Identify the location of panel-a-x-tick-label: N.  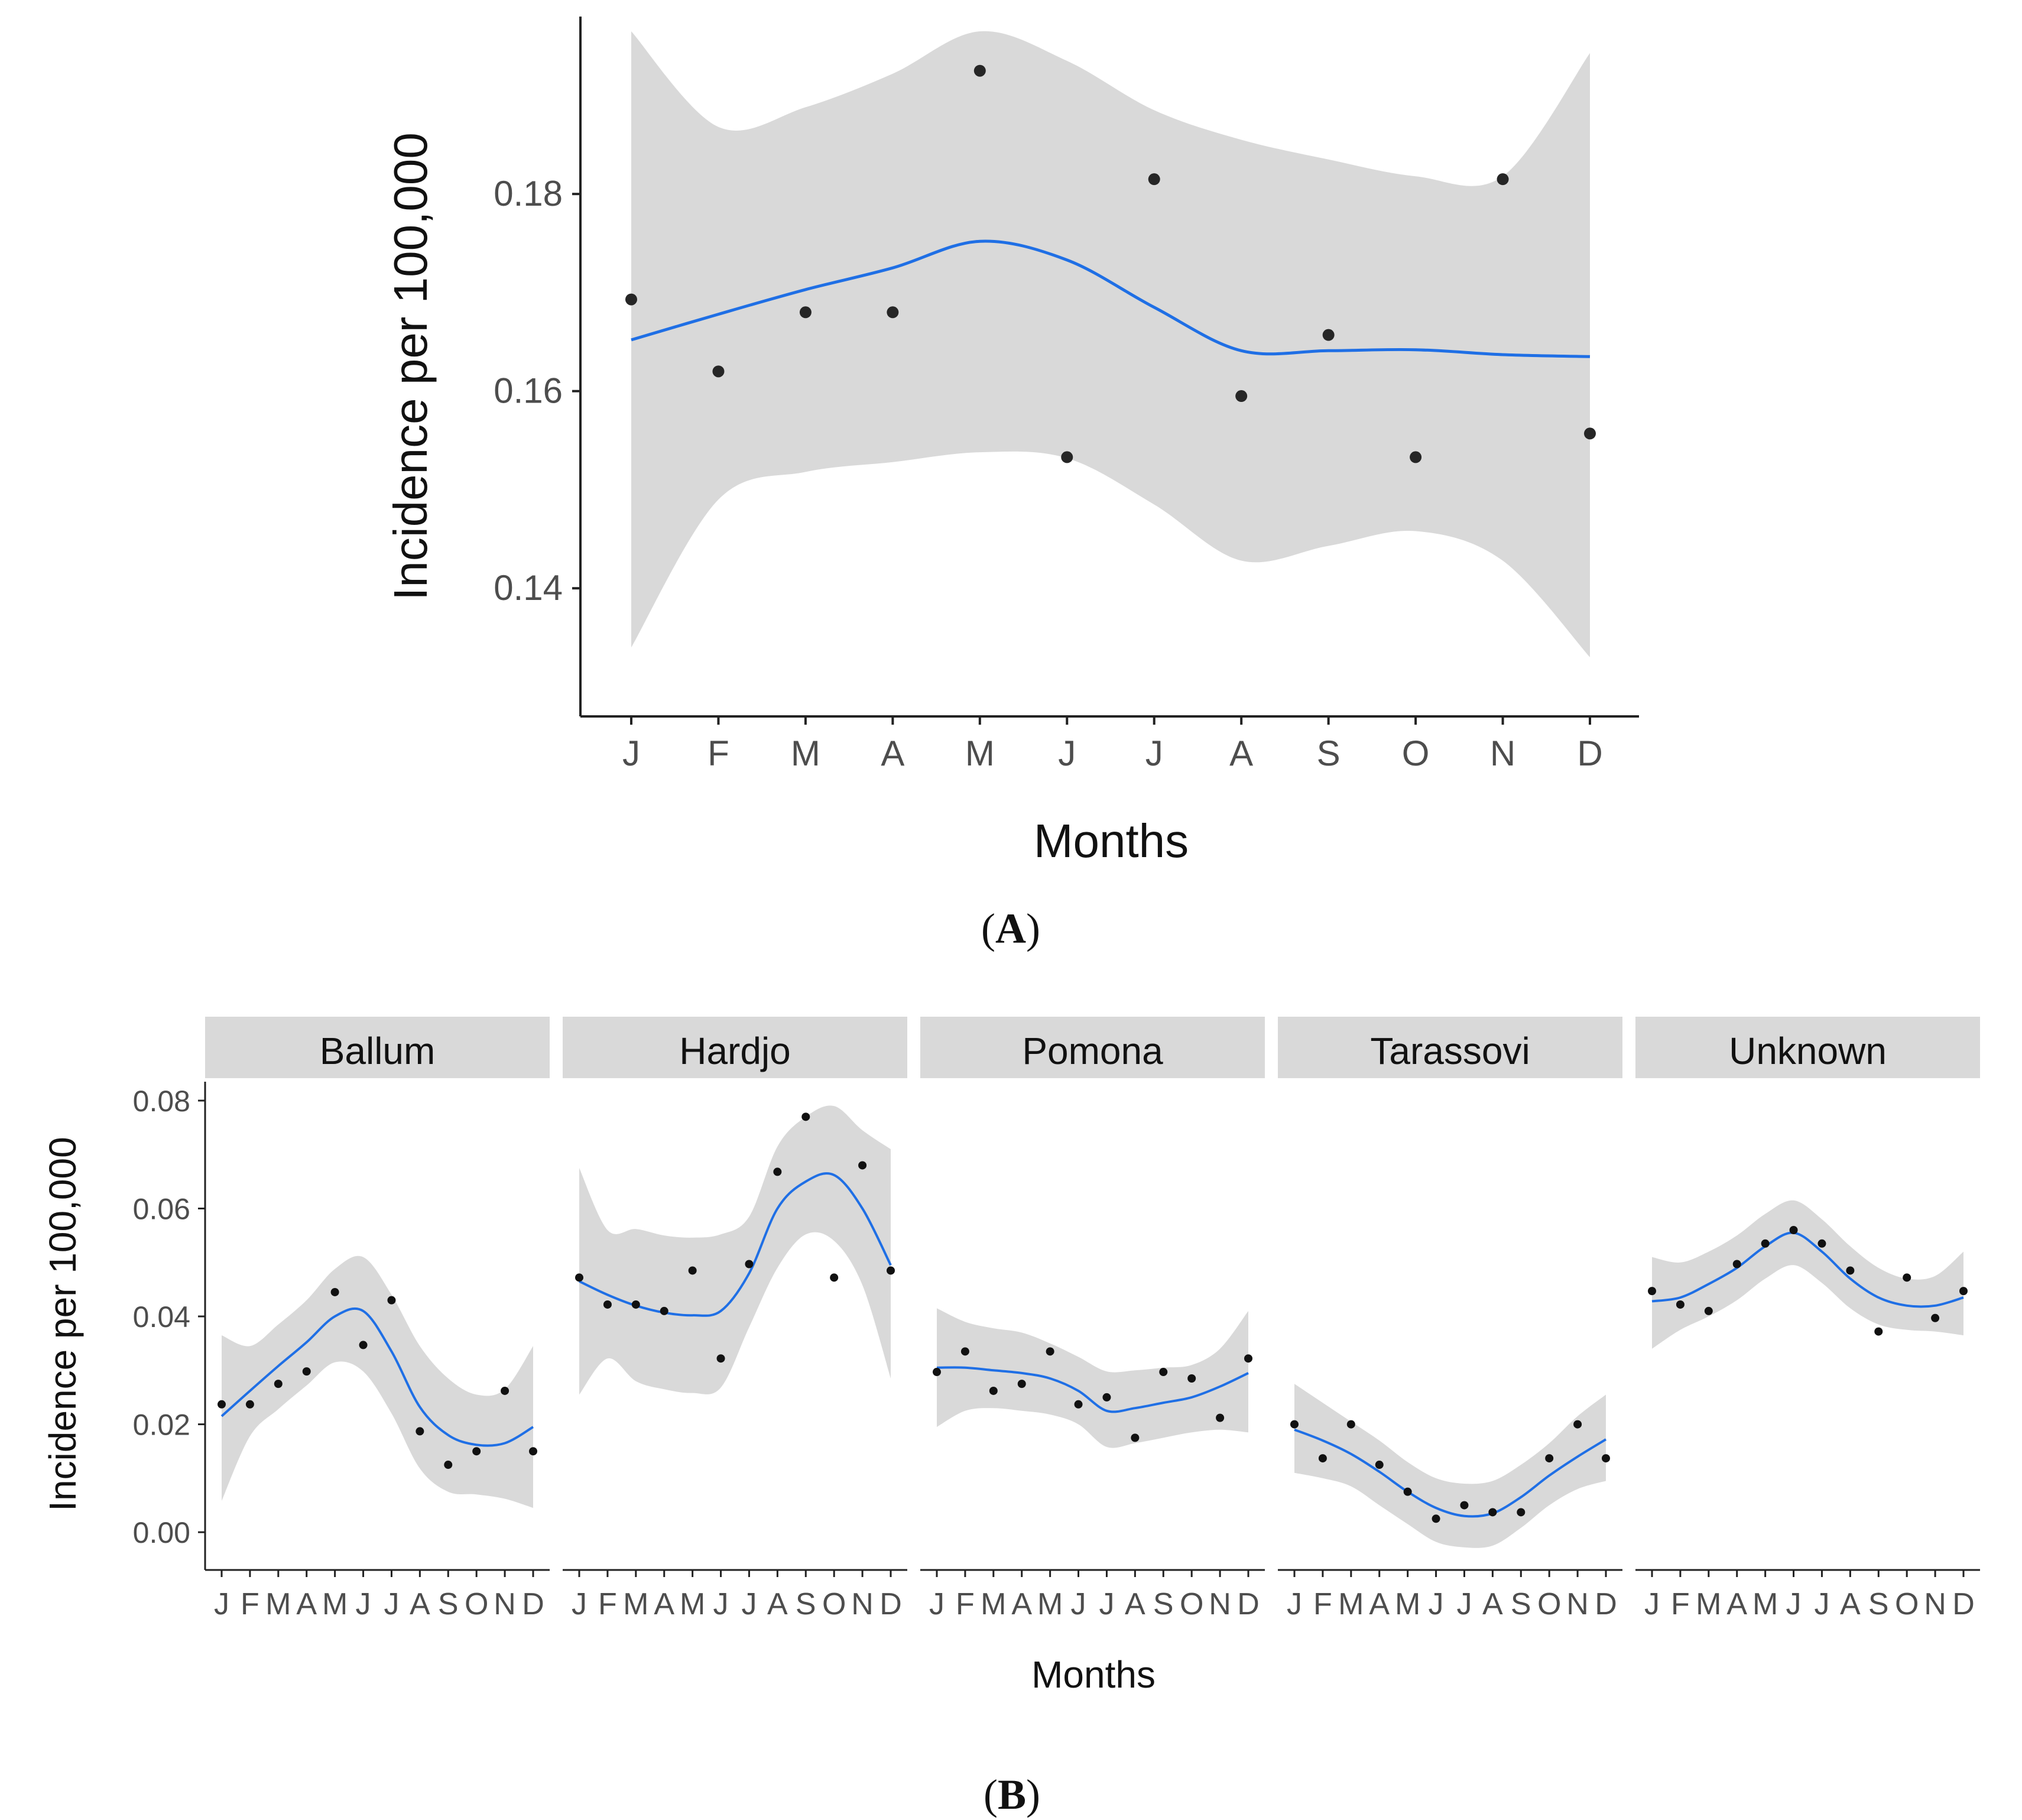
(1502, 753).